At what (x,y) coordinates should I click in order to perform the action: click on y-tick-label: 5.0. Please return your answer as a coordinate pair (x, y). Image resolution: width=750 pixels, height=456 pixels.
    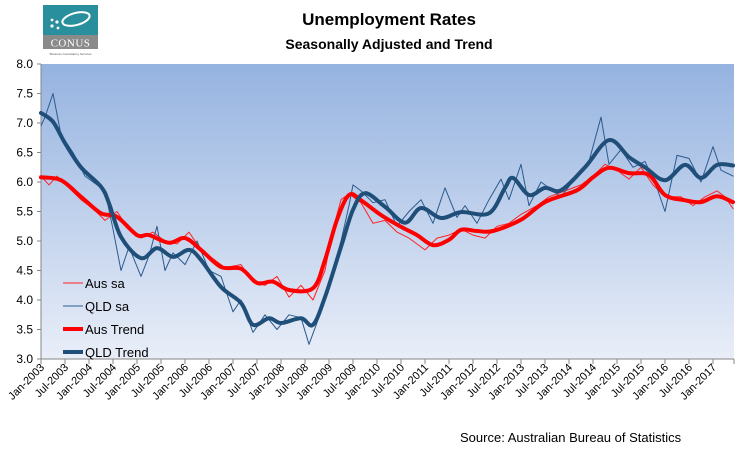
    Looking at the image, I should click on (24, 241).